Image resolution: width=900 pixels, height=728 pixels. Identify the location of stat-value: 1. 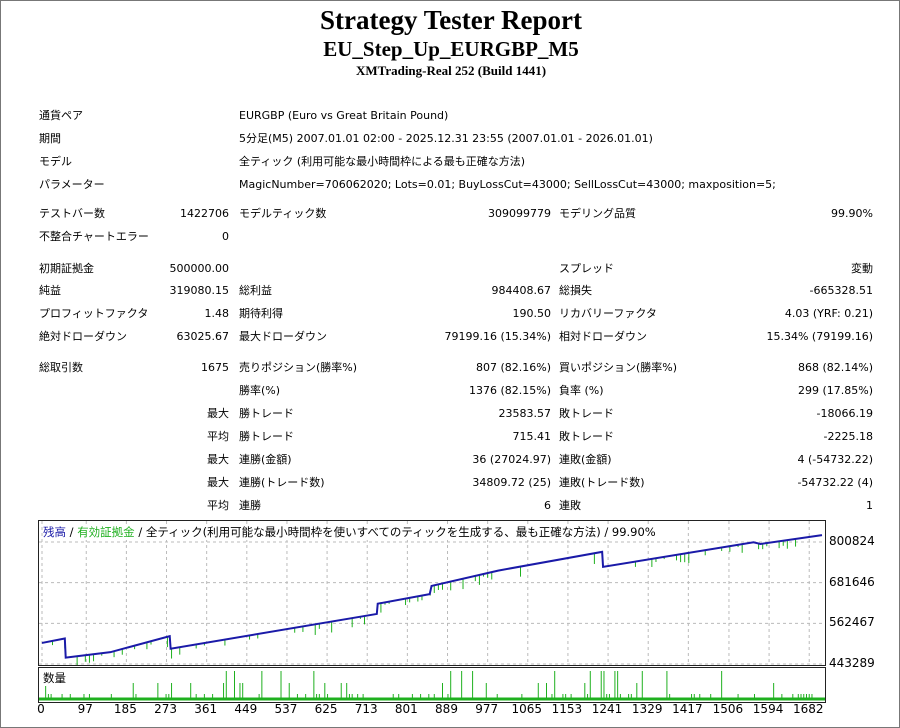
(869, 505).